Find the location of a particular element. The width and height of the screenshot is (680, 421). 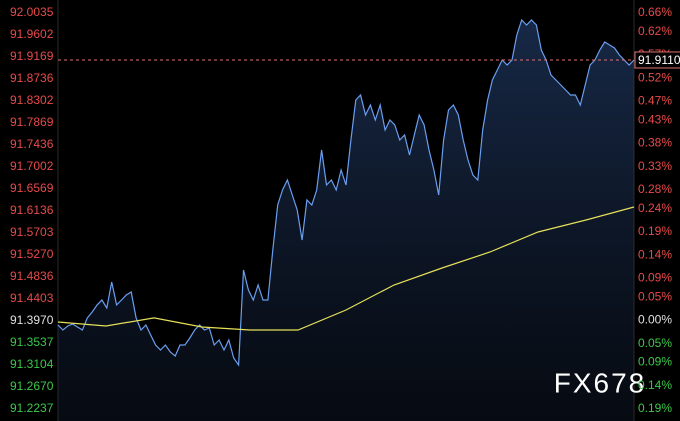

y2-tick-label: 0.66% is located at coordinates (655, 12).